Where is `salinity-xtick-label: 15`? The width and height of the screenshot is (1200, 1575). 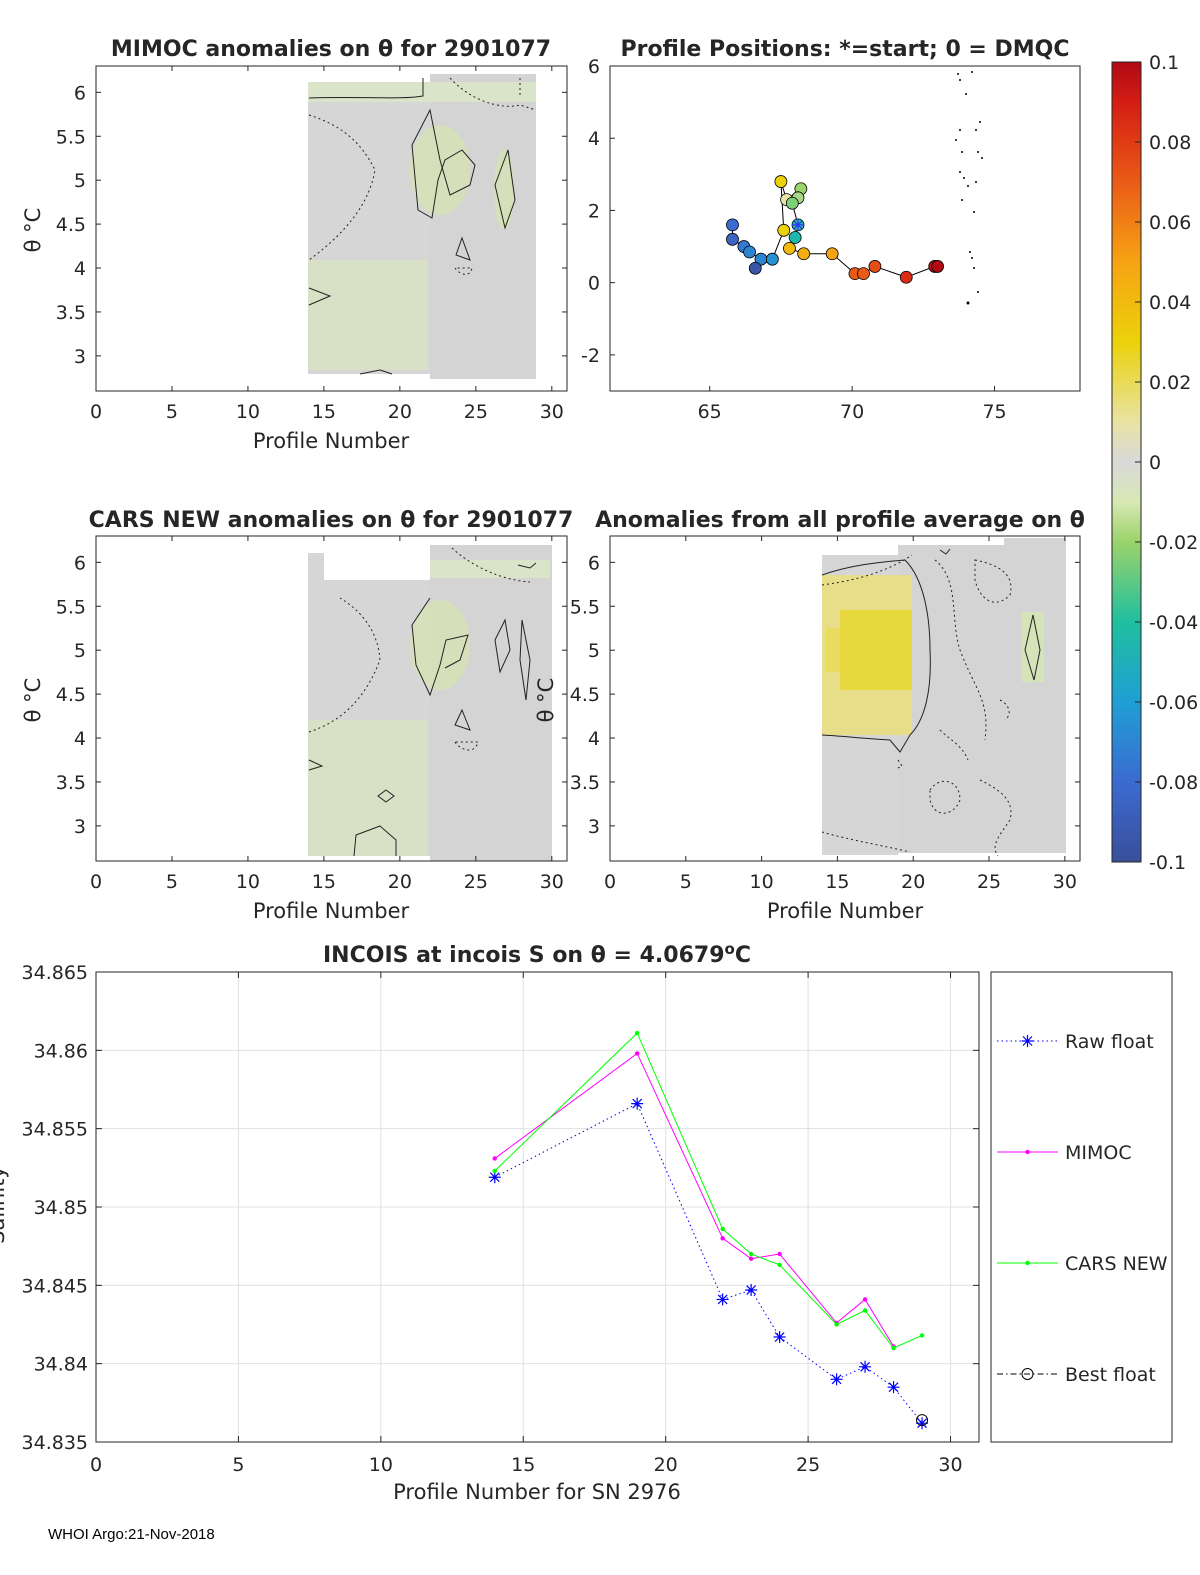
salinity-xtick-label: 15 is located at coordinates (523, 1465).